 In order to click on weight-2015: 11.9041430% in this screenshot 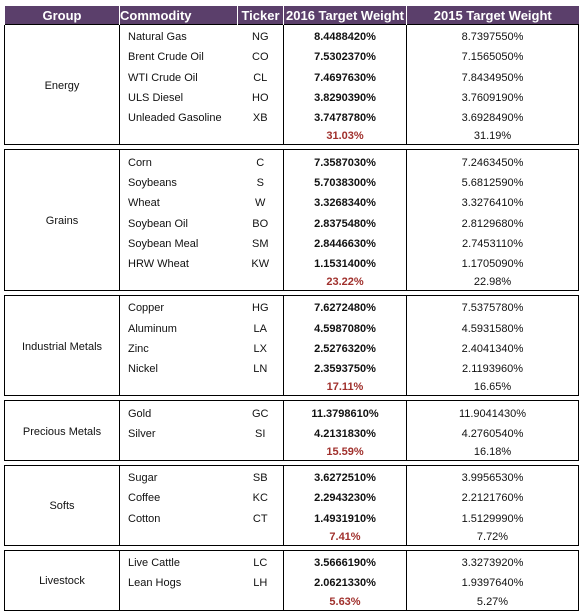, I will do `click(492, 413)`.